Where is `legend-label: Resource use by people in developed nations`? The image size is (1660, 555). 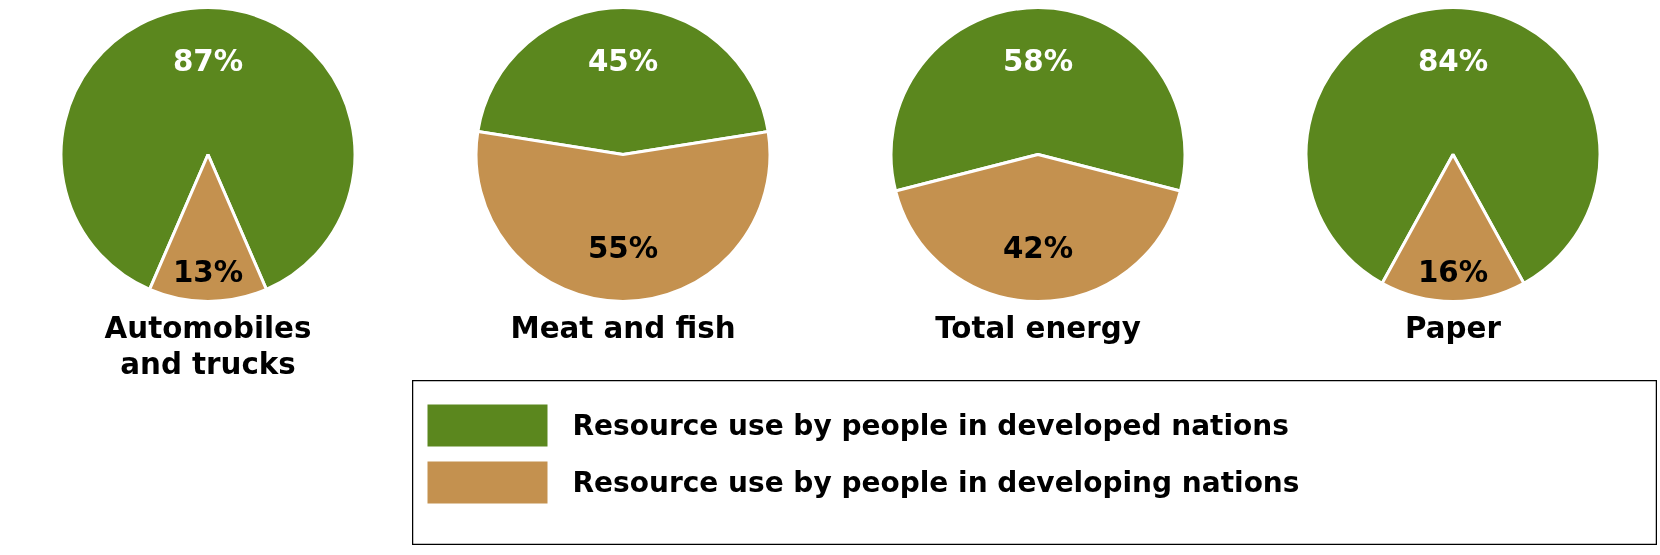
legend-label: Resource use by people in developed nations is located at coordinates (930, 425).